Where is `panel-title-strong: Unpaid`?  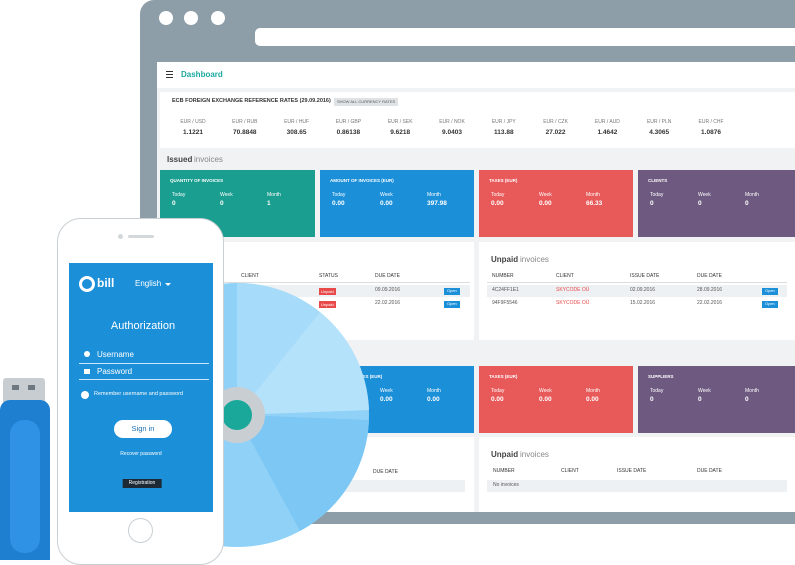
panel-title-strong: Unpaid is located at coordinates (505, 454).